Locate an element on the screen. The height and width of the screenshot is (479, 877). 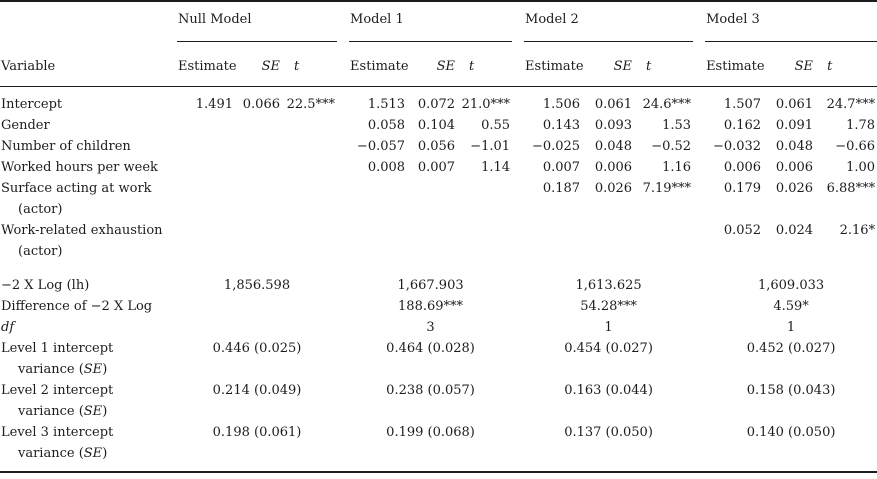
summary-value-cell: 0.452 (0.027) is located at coordinates (791, 348).